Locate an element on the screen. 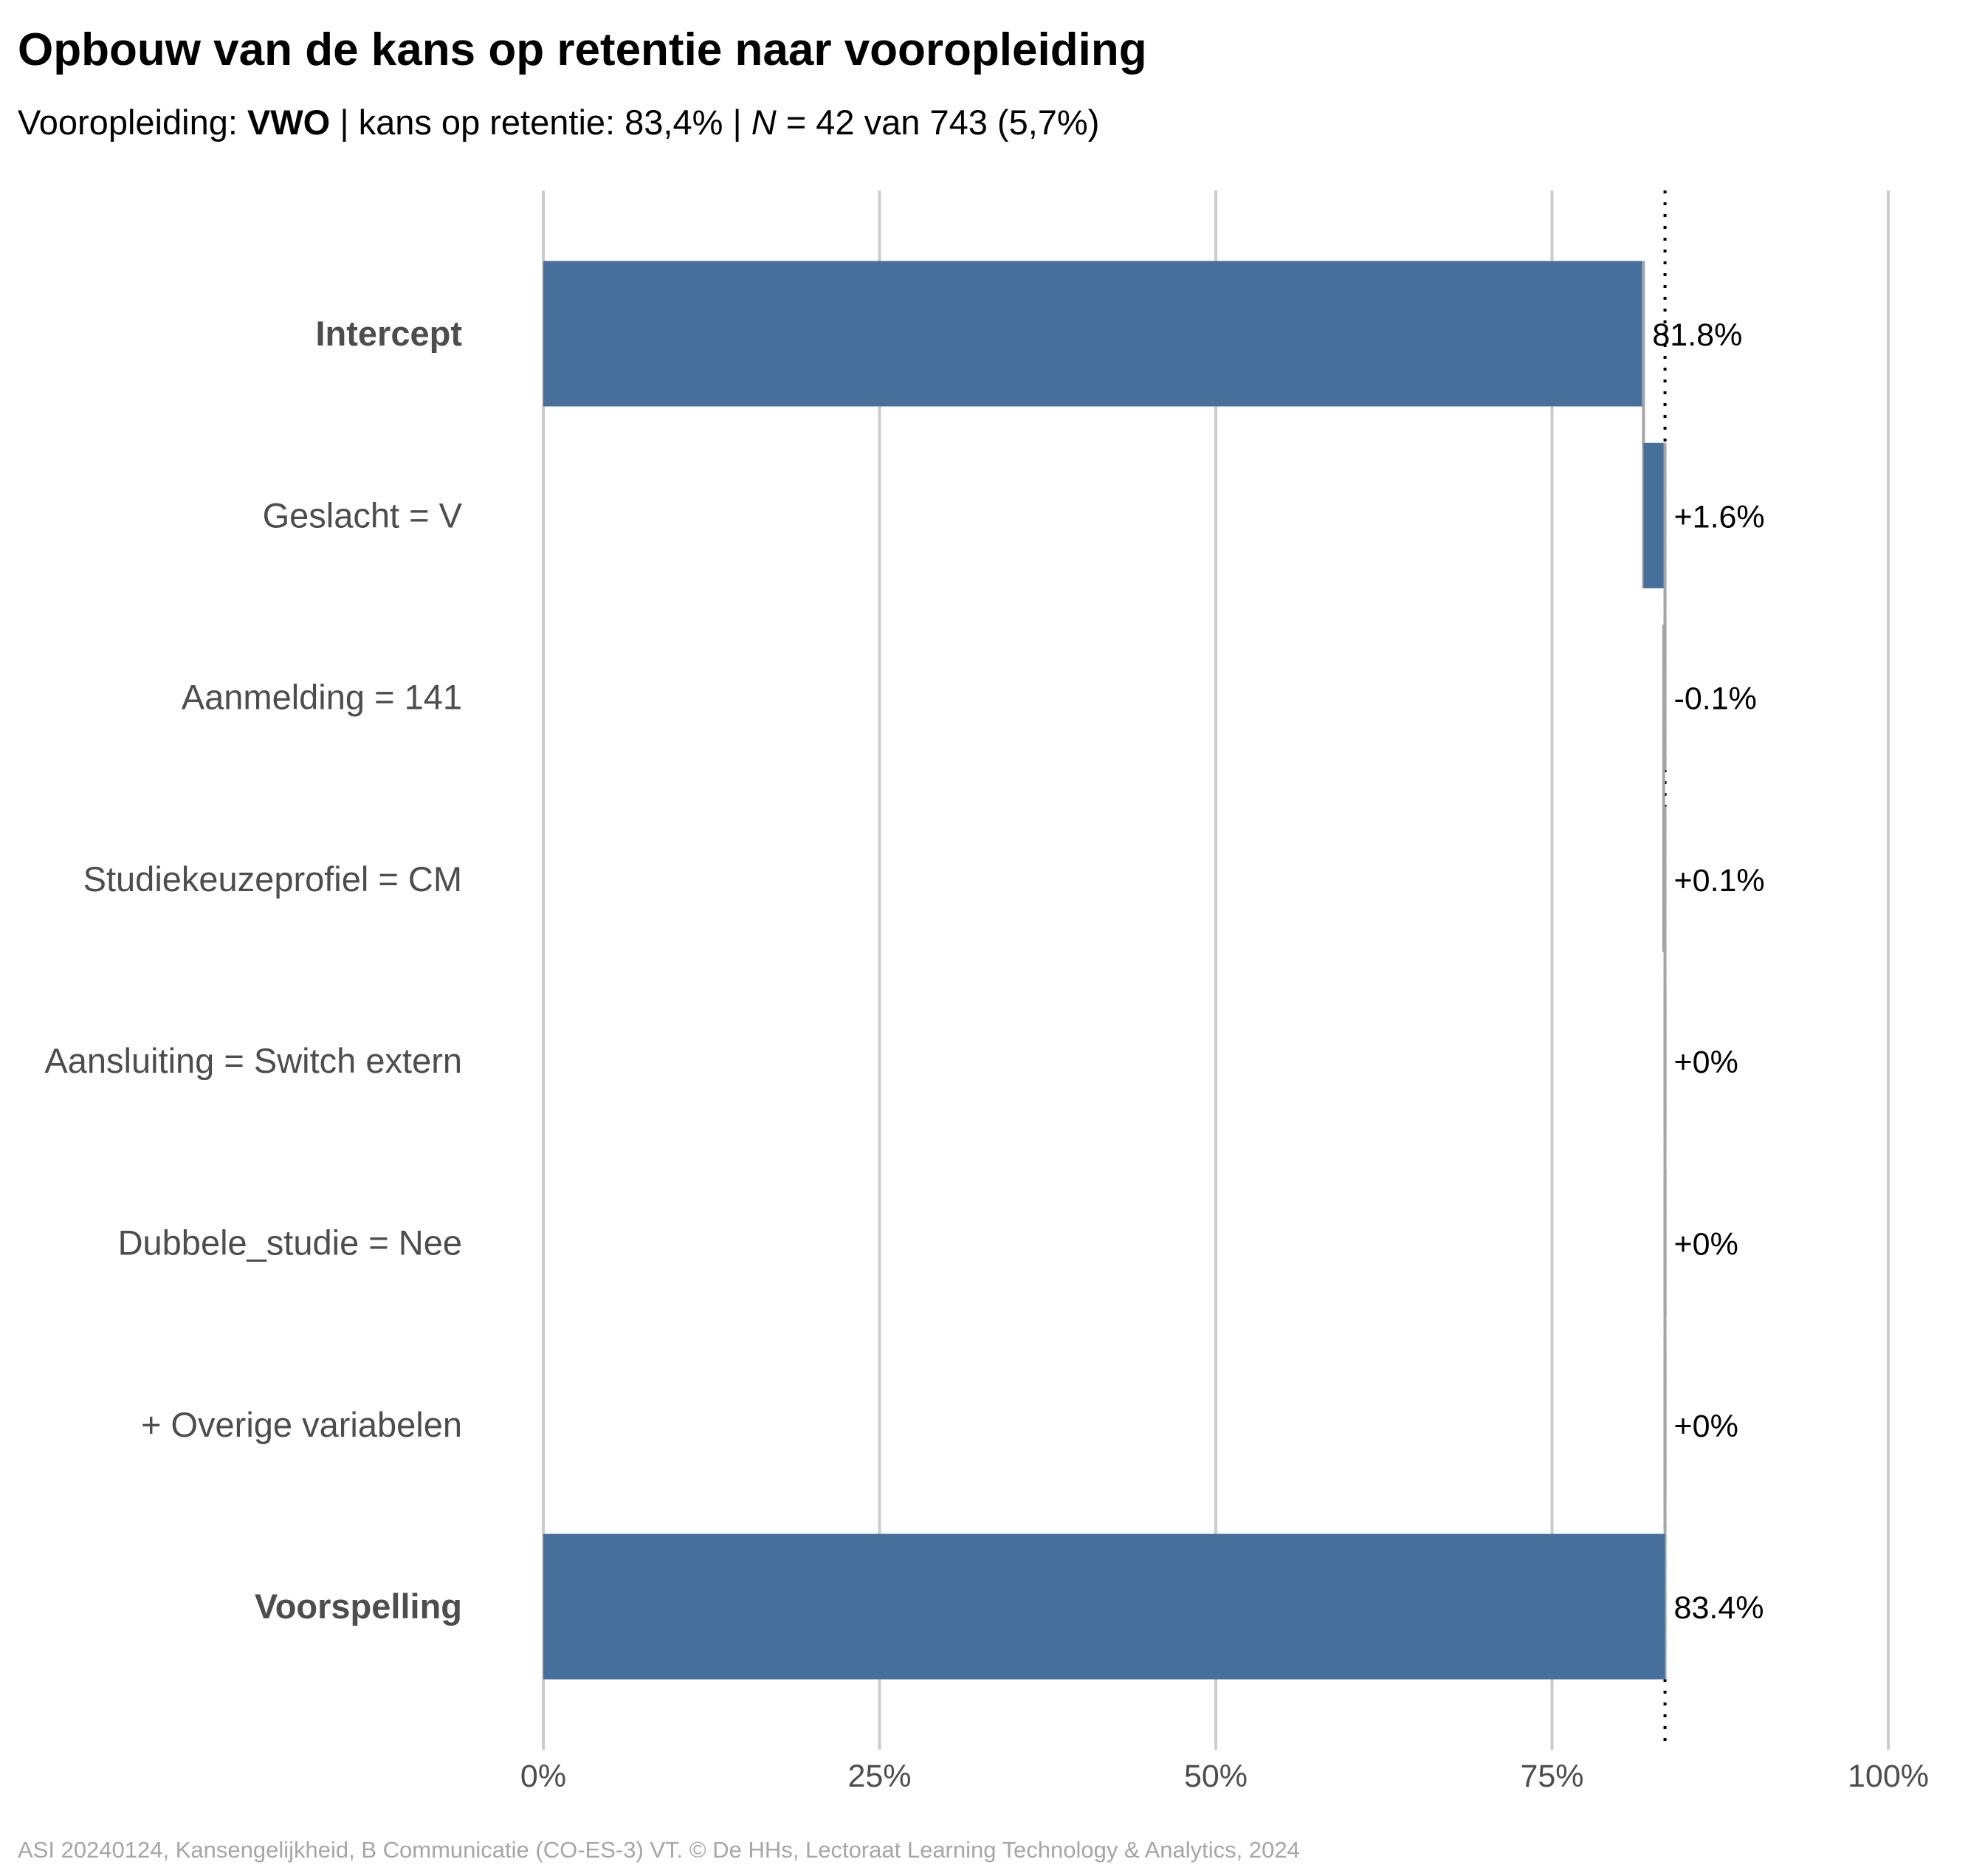 The height and width of the screenshot is (1876, 1968). x-tick-label: 25% is located at coordinates (879, 1777).